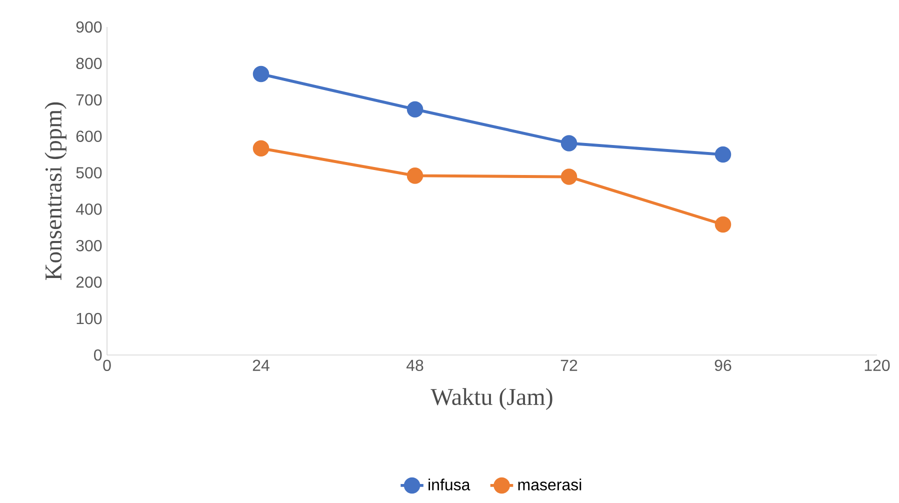  Describe the element at coordinates (89, 27) in the screenshot. I see `y-tick-label: 900` at that location.